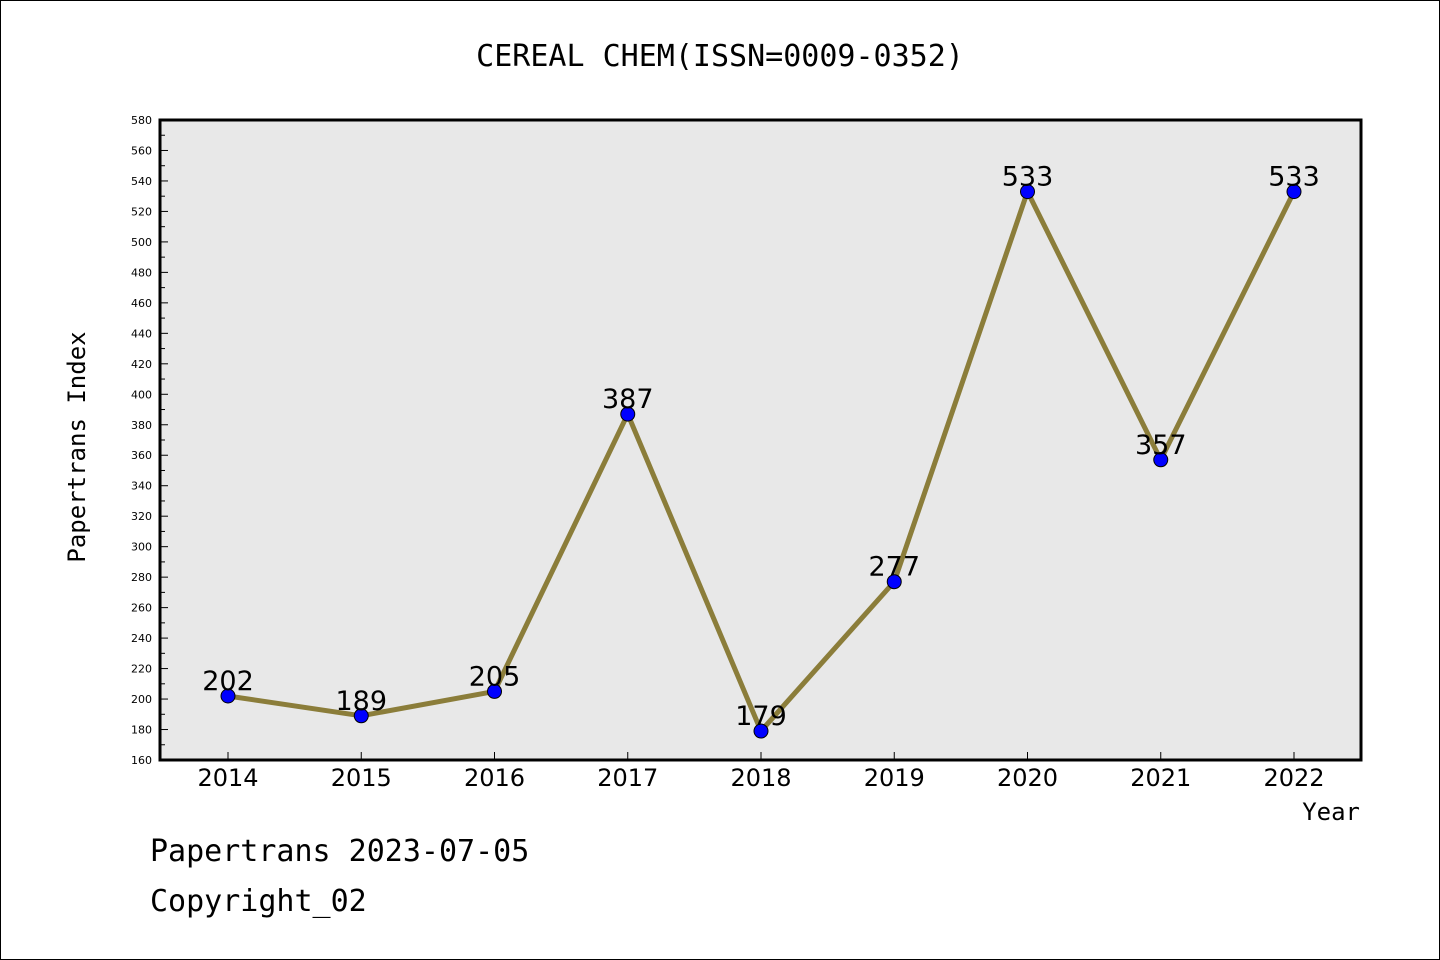  Describe the element at coordinates (141, 364) in the screenshot. I see `y-tick-label: 420` at that location.